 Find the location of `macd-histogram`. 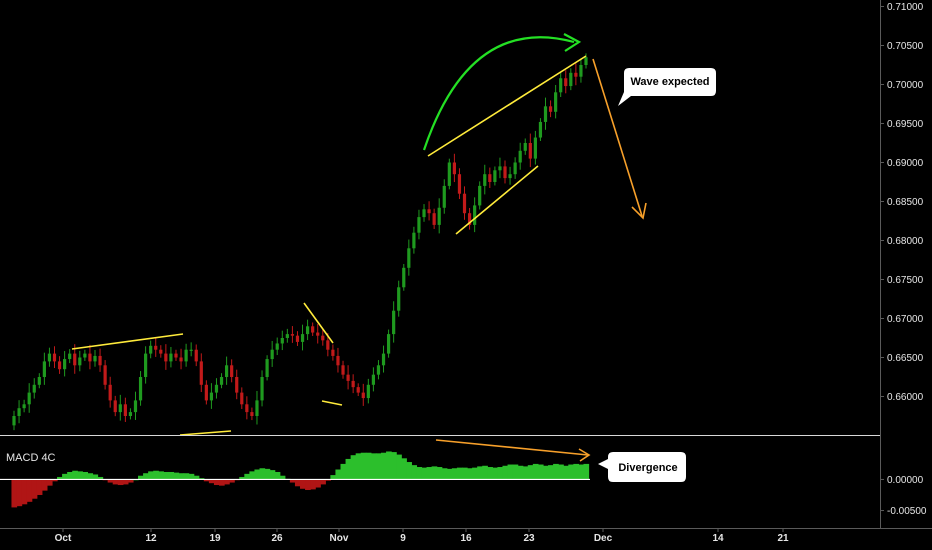

macd-histogram is located at coordinates (295, 479).